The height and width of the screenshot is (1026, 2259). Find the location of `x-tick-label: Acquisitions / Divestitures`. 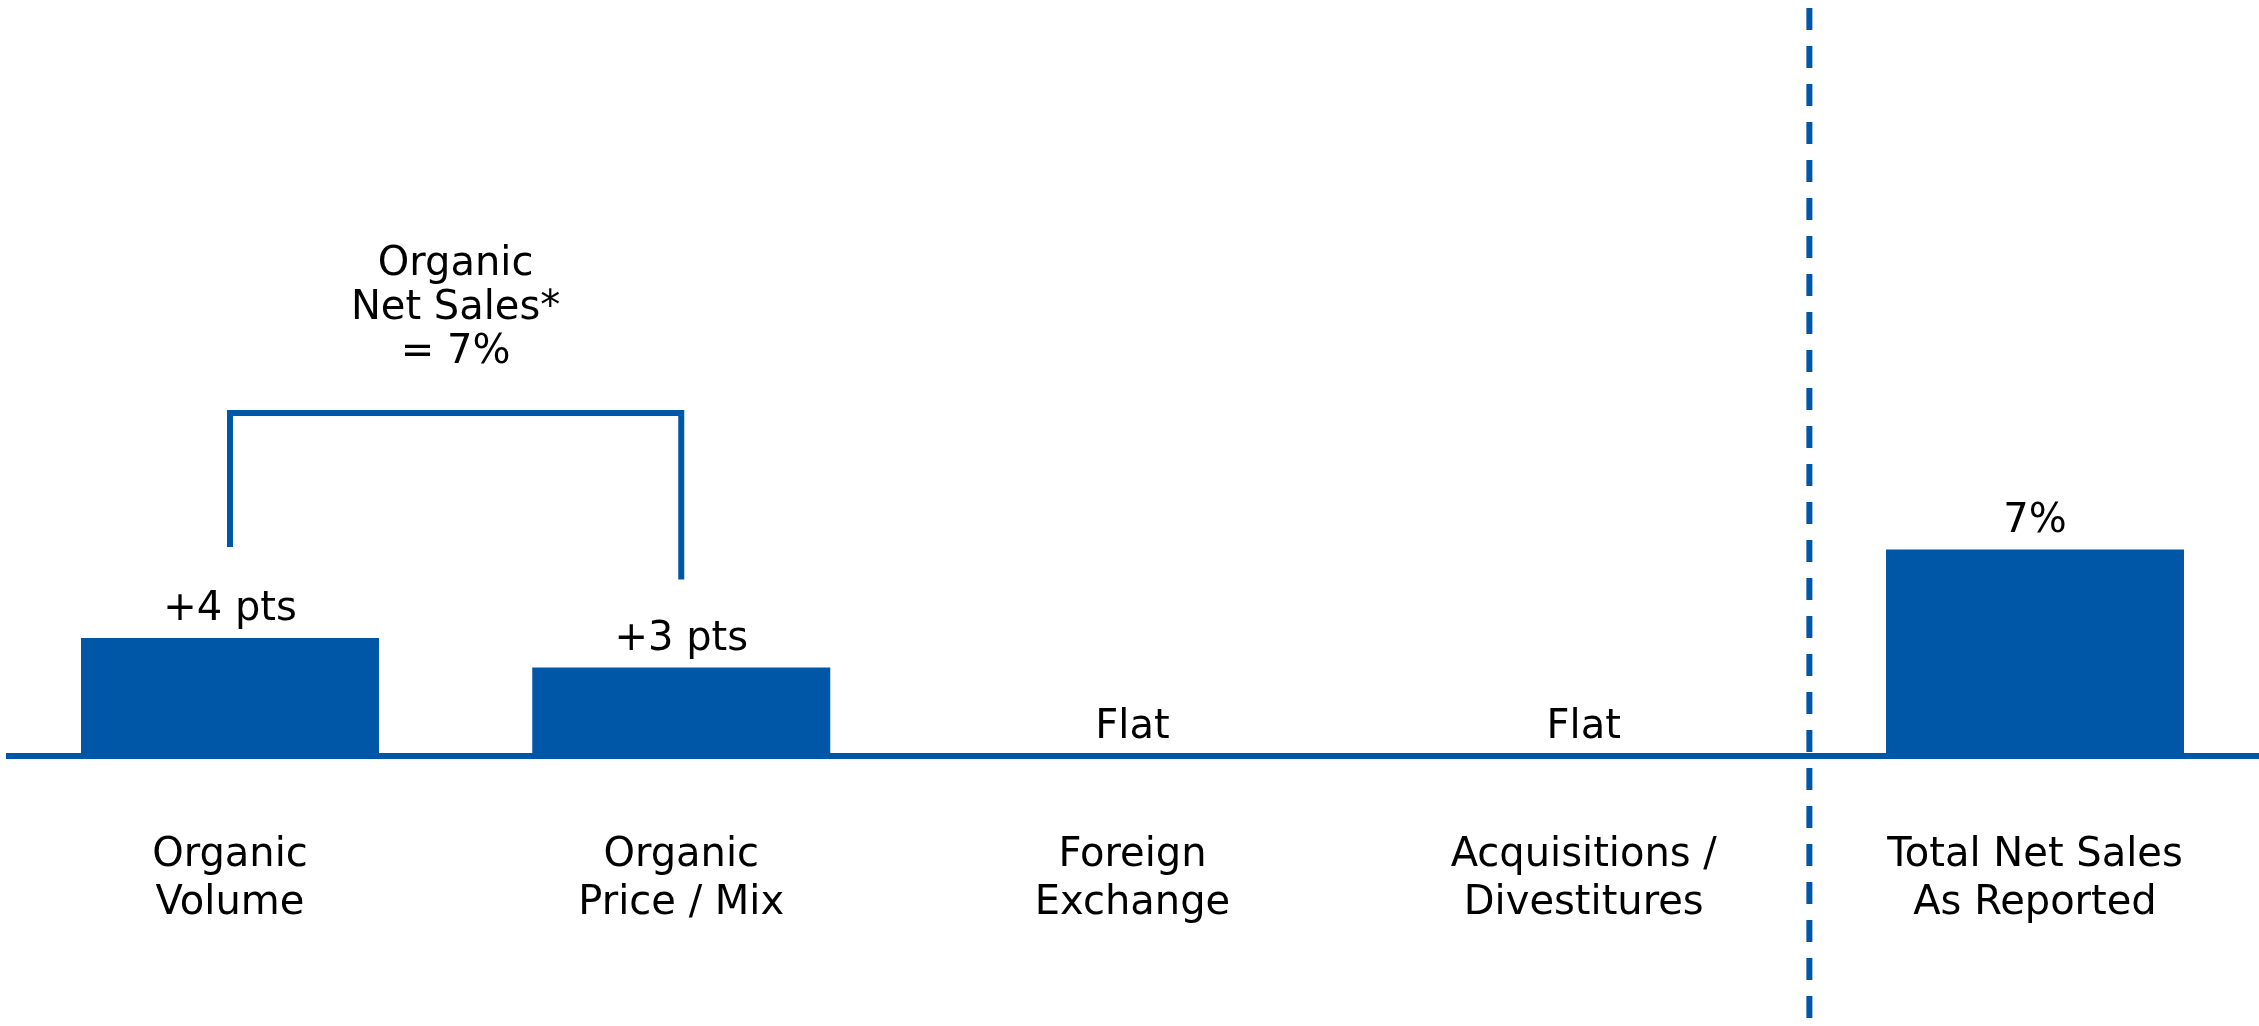

x-tick-label: Acquisitions / Divestitures is located at coordinates (1584, 876).